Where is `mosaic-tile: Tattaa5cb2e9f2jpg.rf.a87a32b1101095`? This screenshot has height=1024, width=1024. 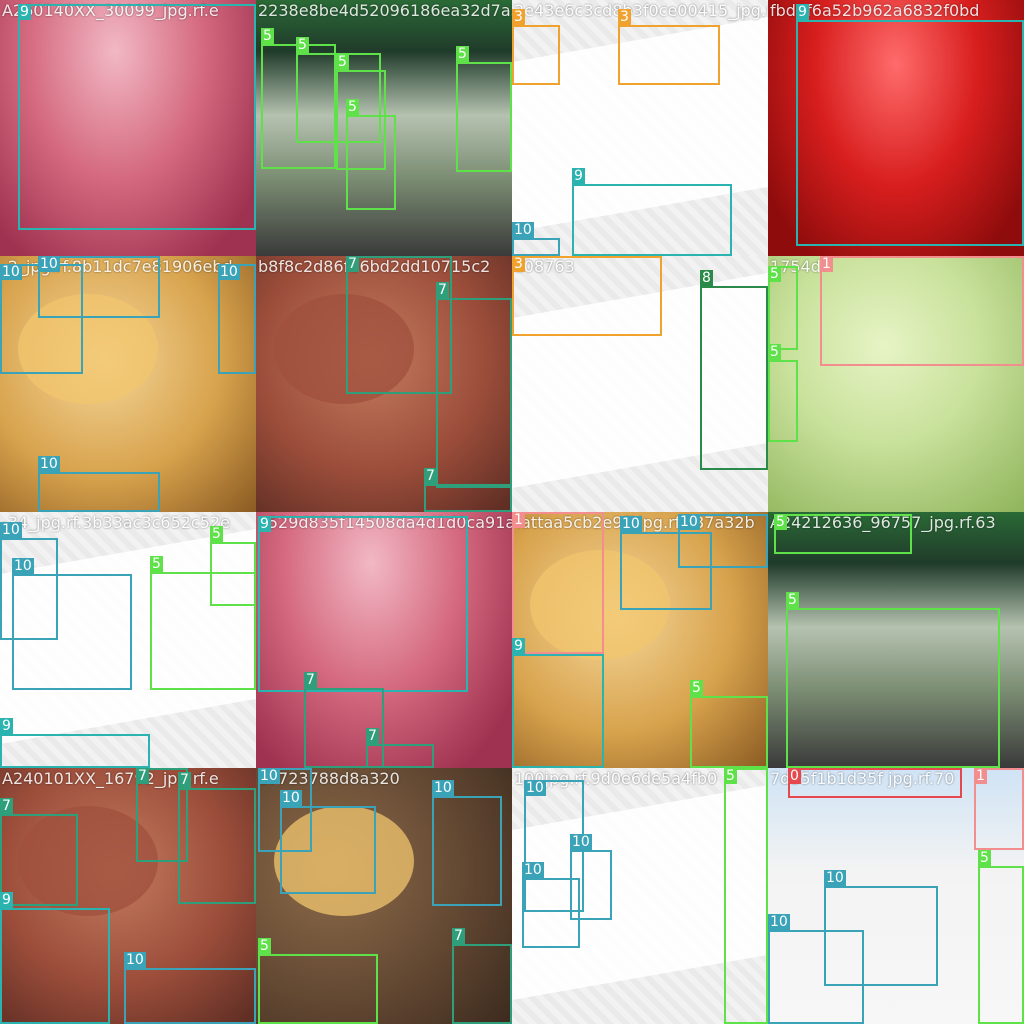 mosaic-tile: Tattaa5cb2e9f2jpg.rf.a87a32b1101095 is located at coordinates (640, 640).